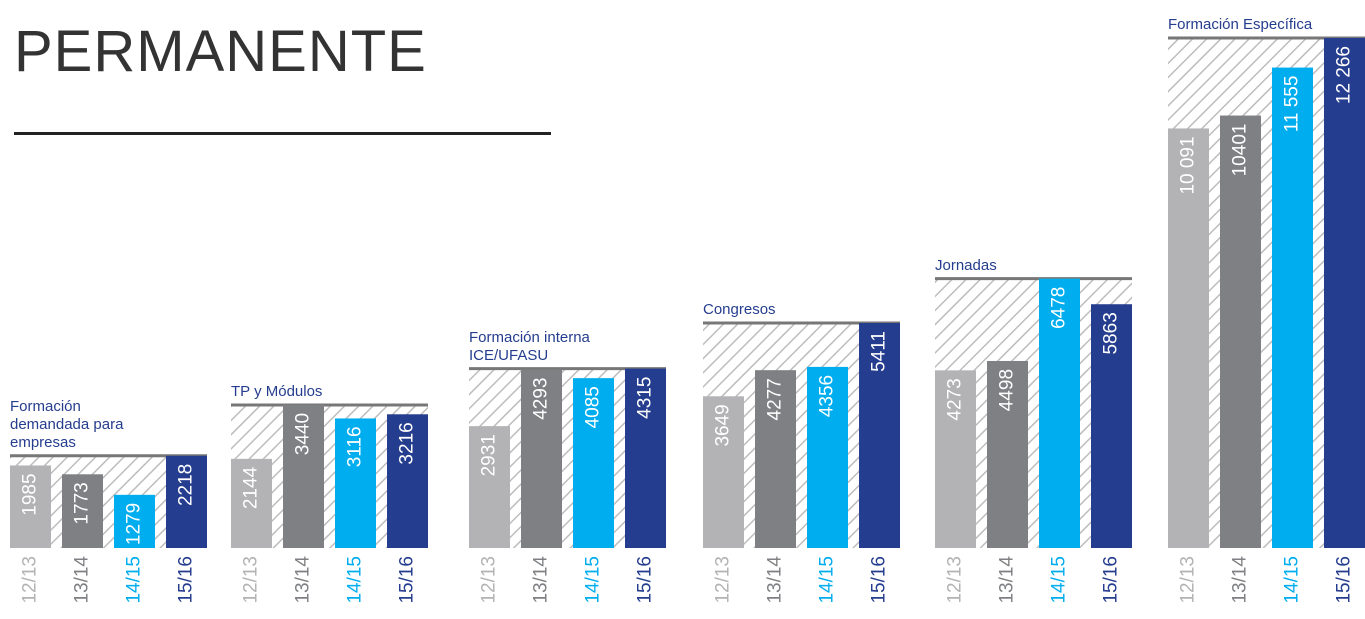  What do you see at coordinates (541, 399) in the screenshot?
I see `value-label: 4293` at bounding box center [541, 399].